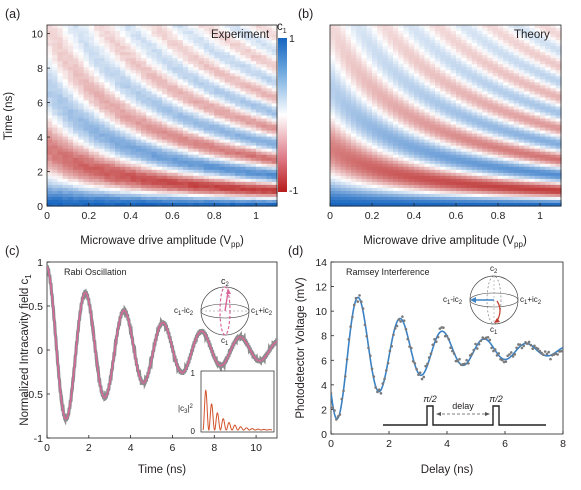 This screenshot has width=581, height=490. I want to click on panel-a-label: (a), so click(12, 14).